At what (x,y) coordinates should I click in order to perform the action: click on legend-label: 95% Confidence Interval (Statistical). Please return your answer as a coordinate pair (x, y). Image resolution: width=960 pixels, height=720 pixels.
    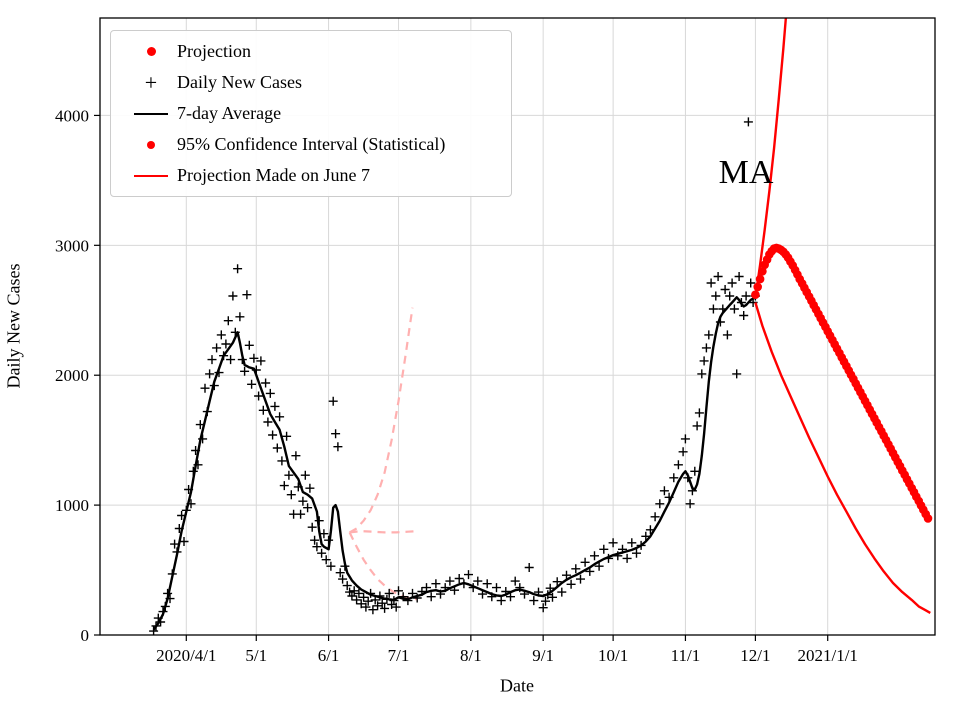
    Looking at the image, I should click on (311, 144).